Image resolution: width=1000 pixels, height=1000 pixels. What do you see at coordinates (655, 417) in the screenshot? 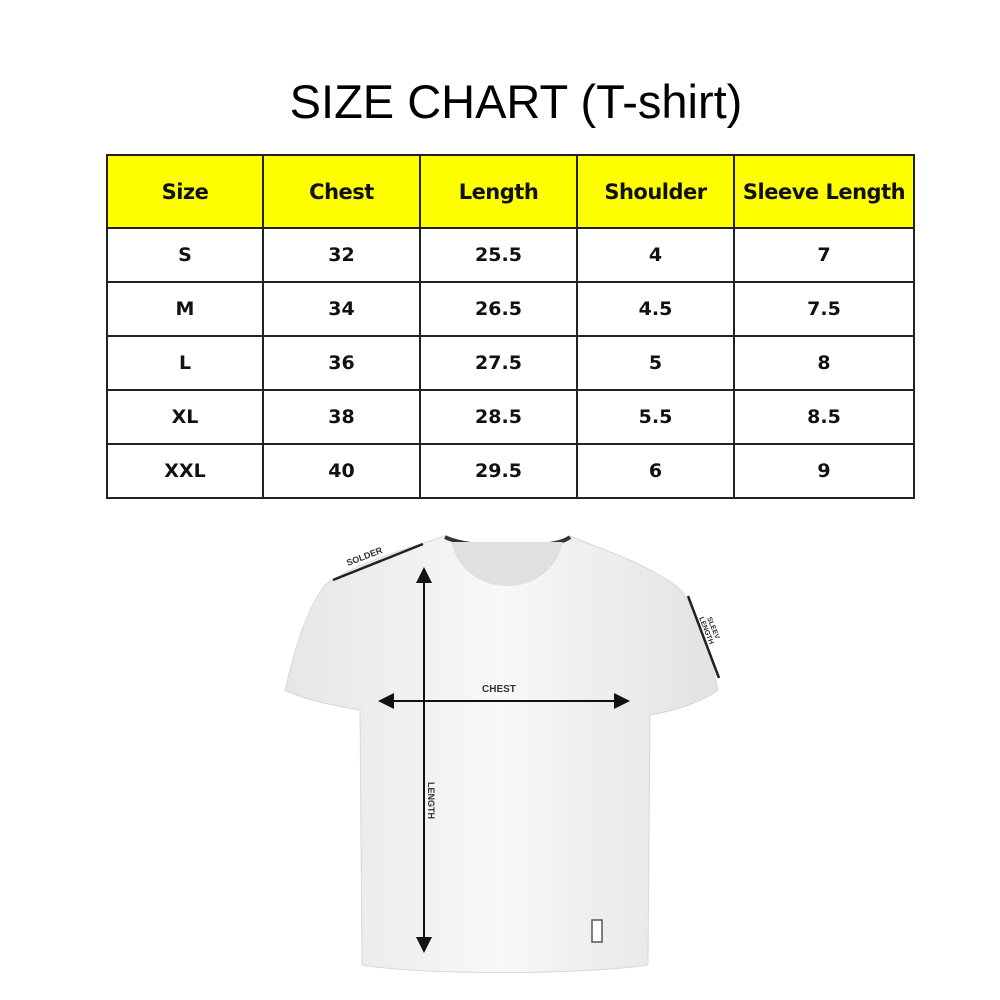
I see `table-cell: 5.5` at bounding box center [655, 417].